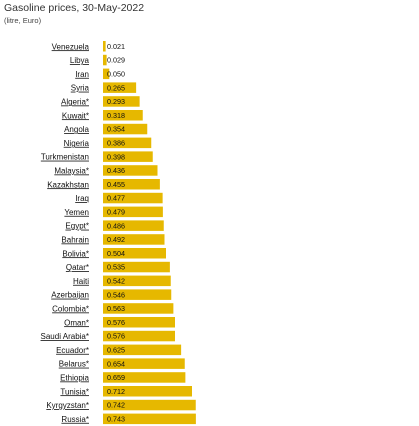 Image resolution: width=419 pixels, height=426 pixels. I want to click on category-label: Russia*, so click(75, 419).